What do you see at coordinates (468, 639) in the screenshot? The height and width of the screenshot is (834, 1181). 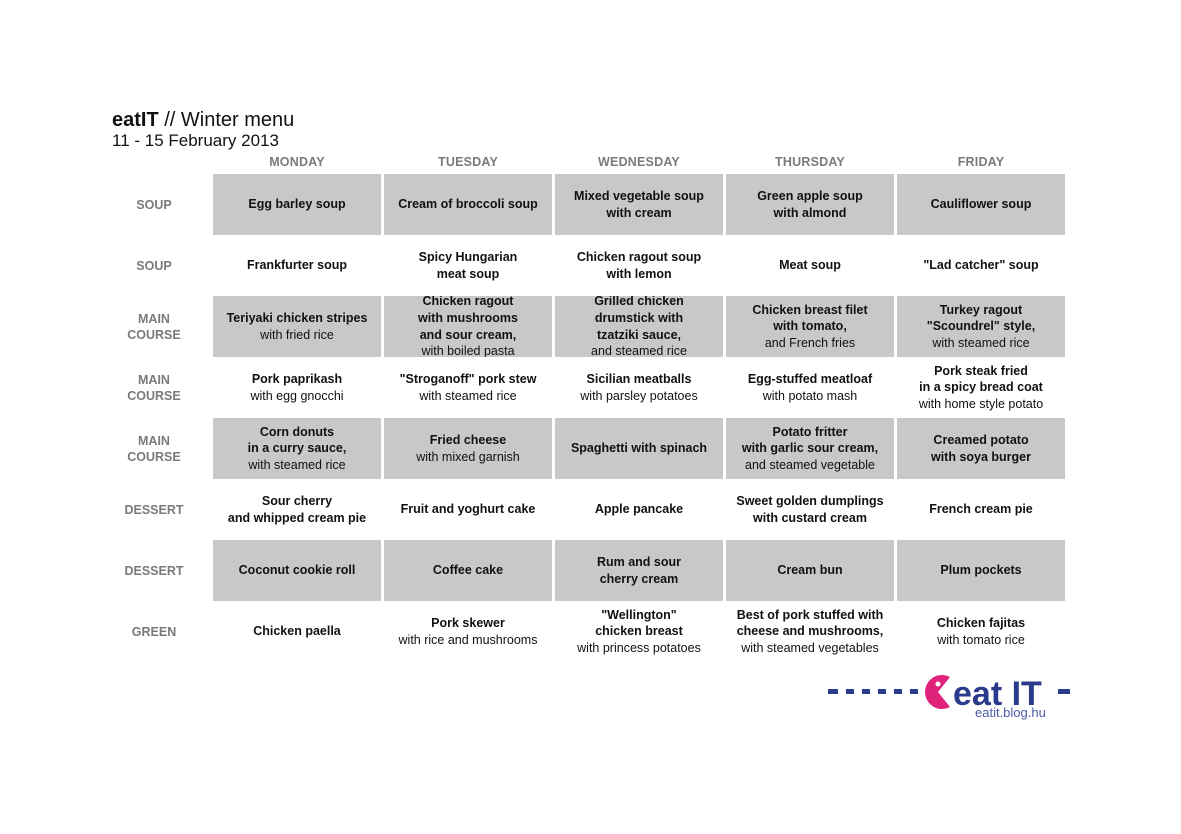 I see `side-dish: with rice and mushrooms` at bounding box center [468, 639].